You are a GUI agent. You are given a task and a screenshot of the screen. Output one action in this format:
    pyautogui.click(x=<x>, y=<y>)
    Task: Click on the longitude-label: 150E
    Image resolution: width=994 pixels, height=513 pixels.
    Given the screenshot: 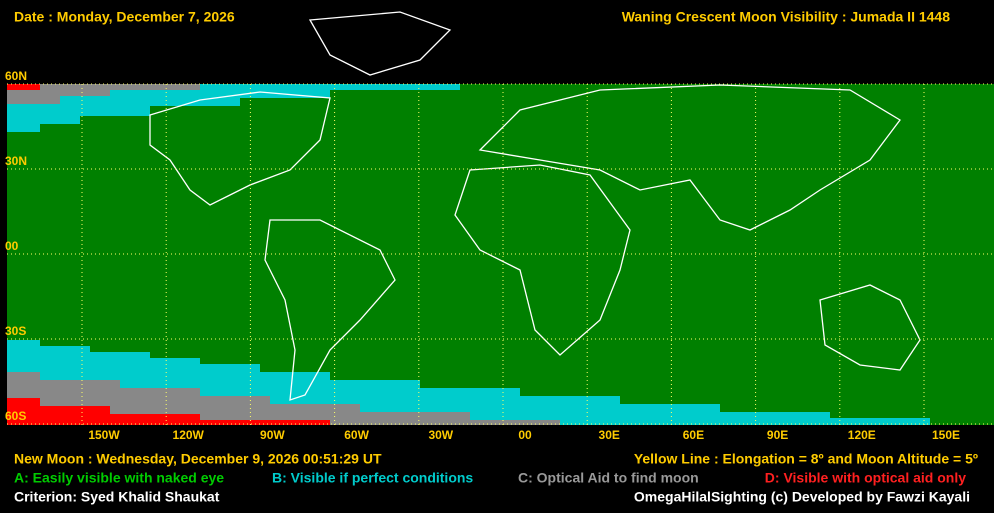 What is the action you would take?
    pyautogui.click(x=946, y=435)
    